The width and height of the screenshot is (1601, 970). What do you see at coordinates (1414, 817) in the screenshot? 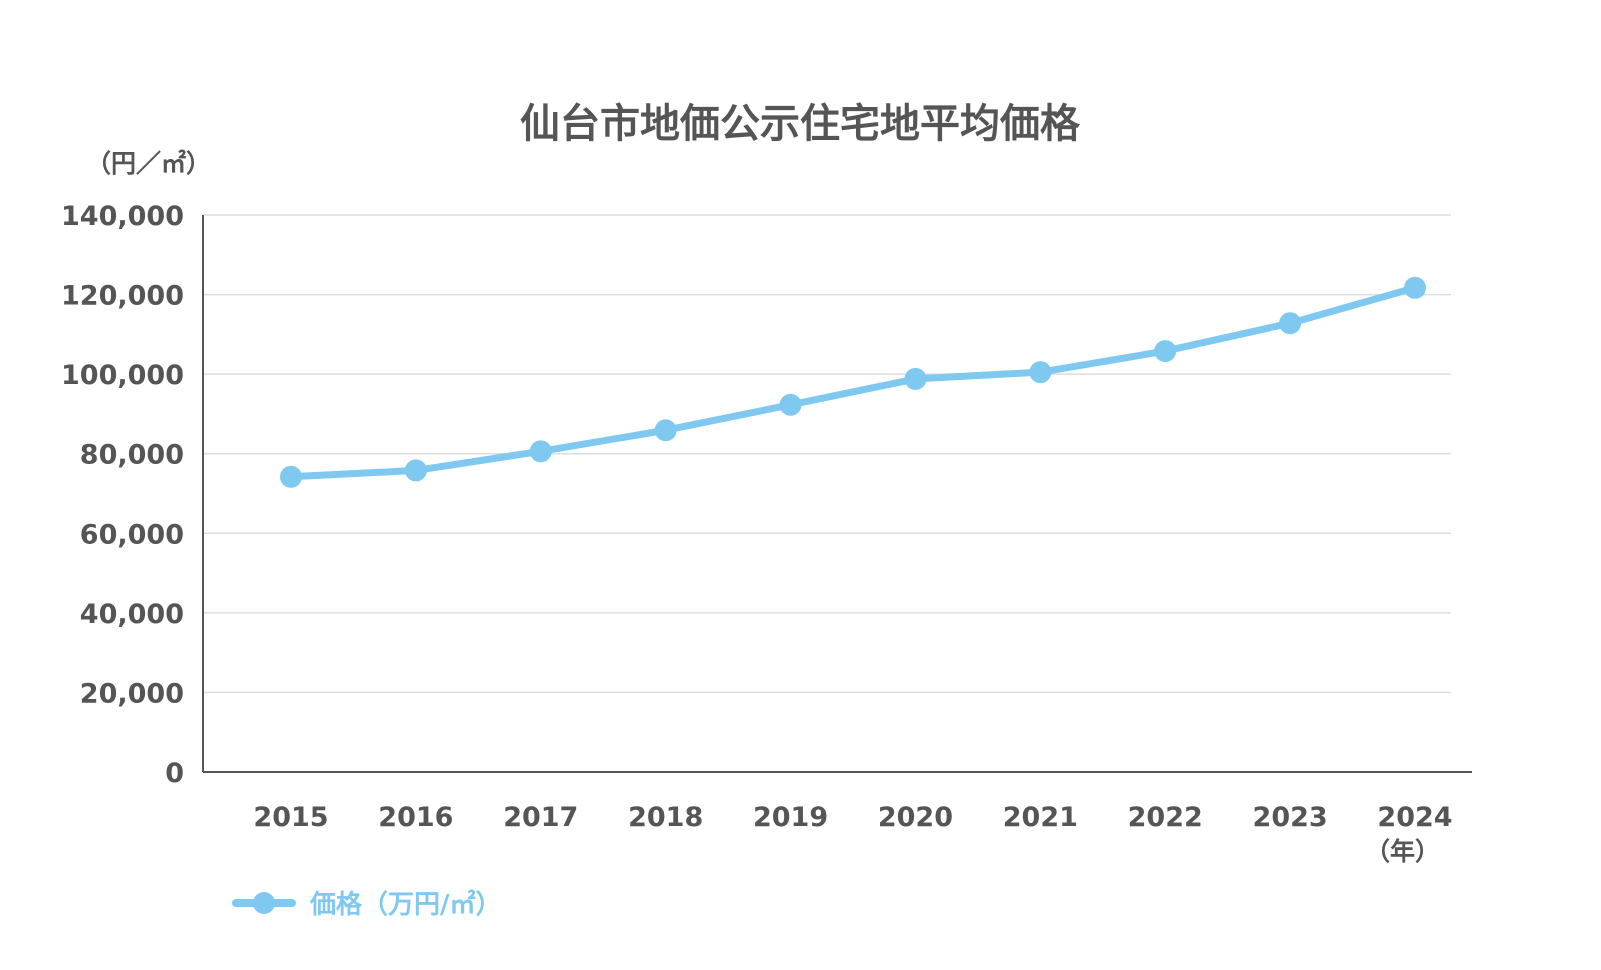
I see `x-tick-label: 2024` at bounding box center [1414, 817].